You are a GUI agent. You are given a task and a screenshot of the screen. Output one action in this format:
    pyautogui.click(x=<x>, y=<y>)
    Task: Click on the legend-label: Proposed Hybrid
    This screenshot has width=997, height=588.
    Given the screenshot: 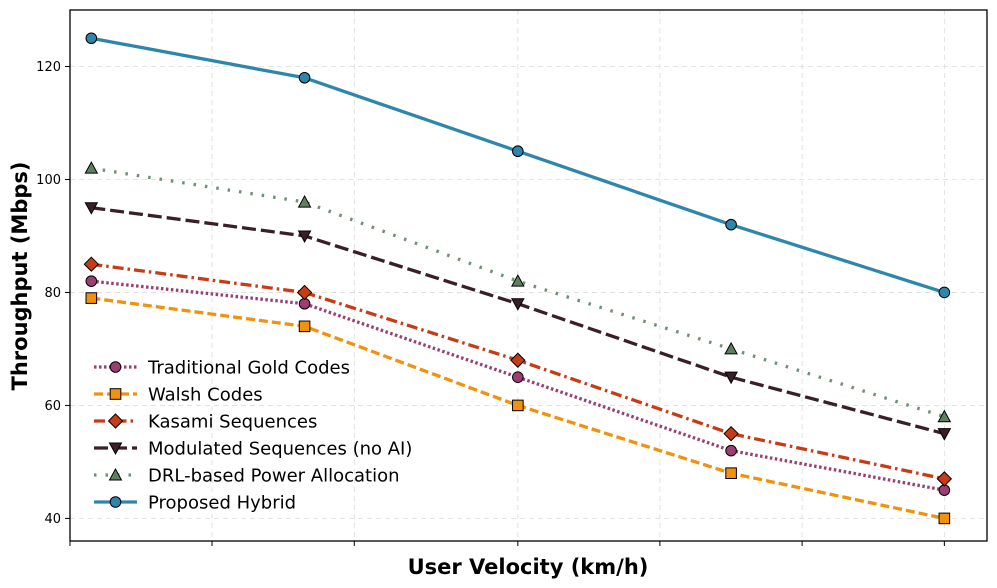 What is the action you would take?
    pyautogui.click(x=222, y=503)
    